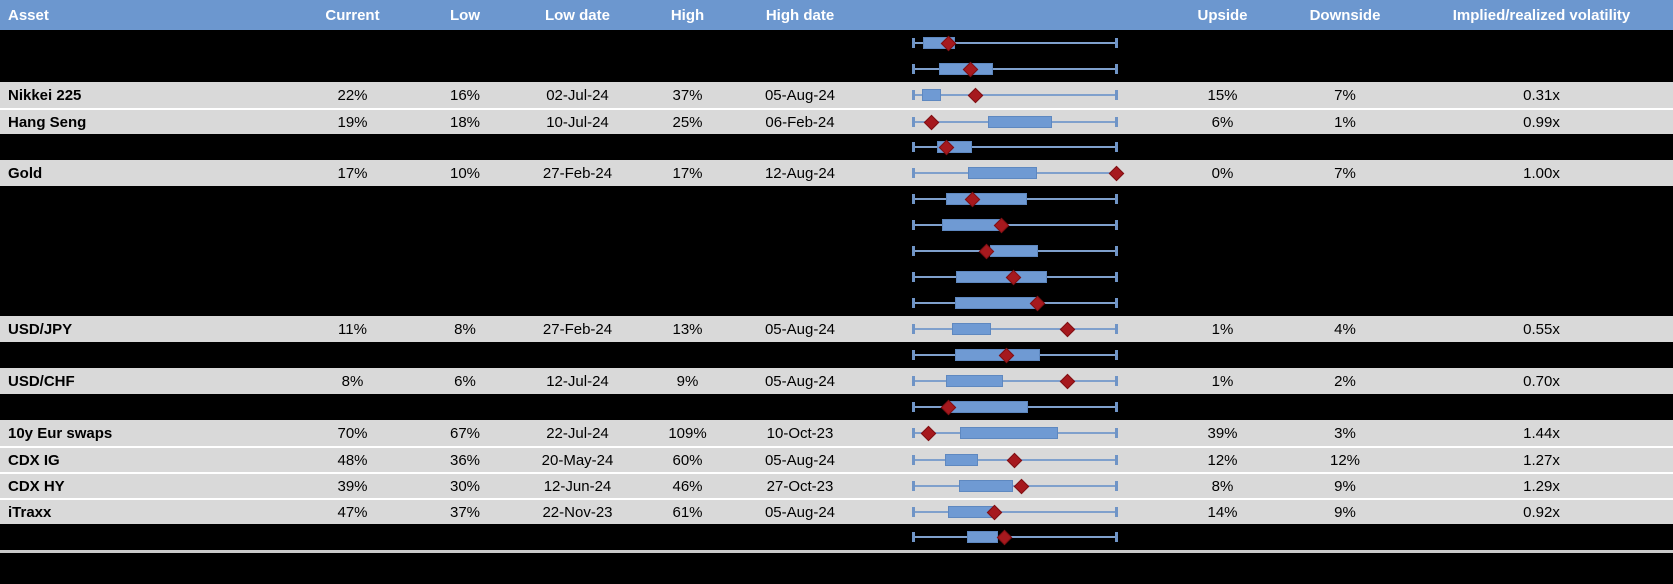 The image size is (1673, 584). Describe the element at coordinates (1345, 460) in the screenshot. I see `downside-cell: 12%` at that location.